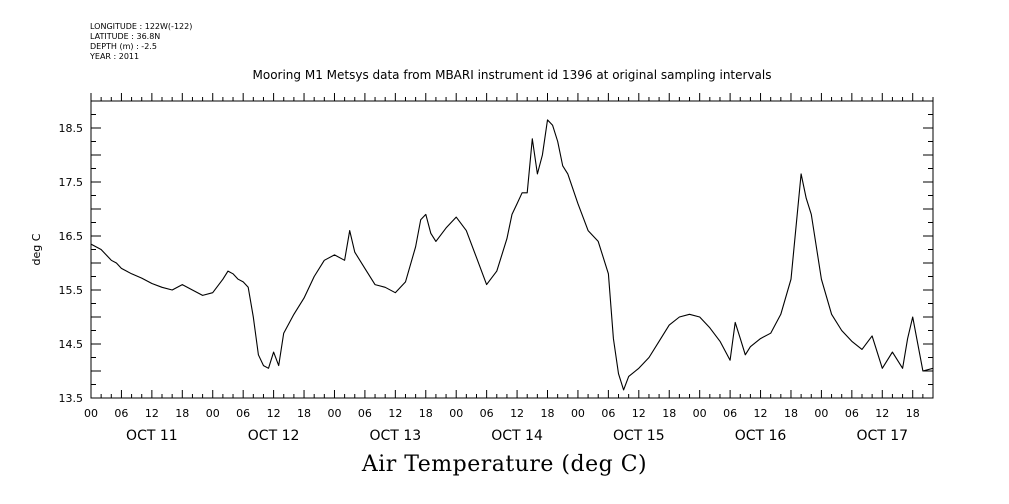 The height and width of the screenshot is (504, 1009). What do you see at coordinates (761, 436) in the screenshot?
I see `day-label: OCT 16` at bounding box center [761, 436].